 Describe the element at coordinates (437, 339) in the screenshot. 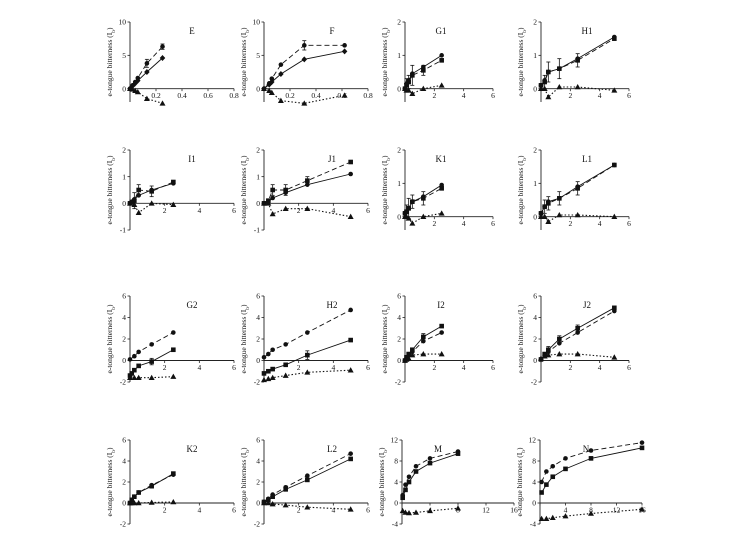

I see `panel-I2: e-tongue bitterness (Ib)-2 0 2 4 6 2 4 6 I2` at that location.